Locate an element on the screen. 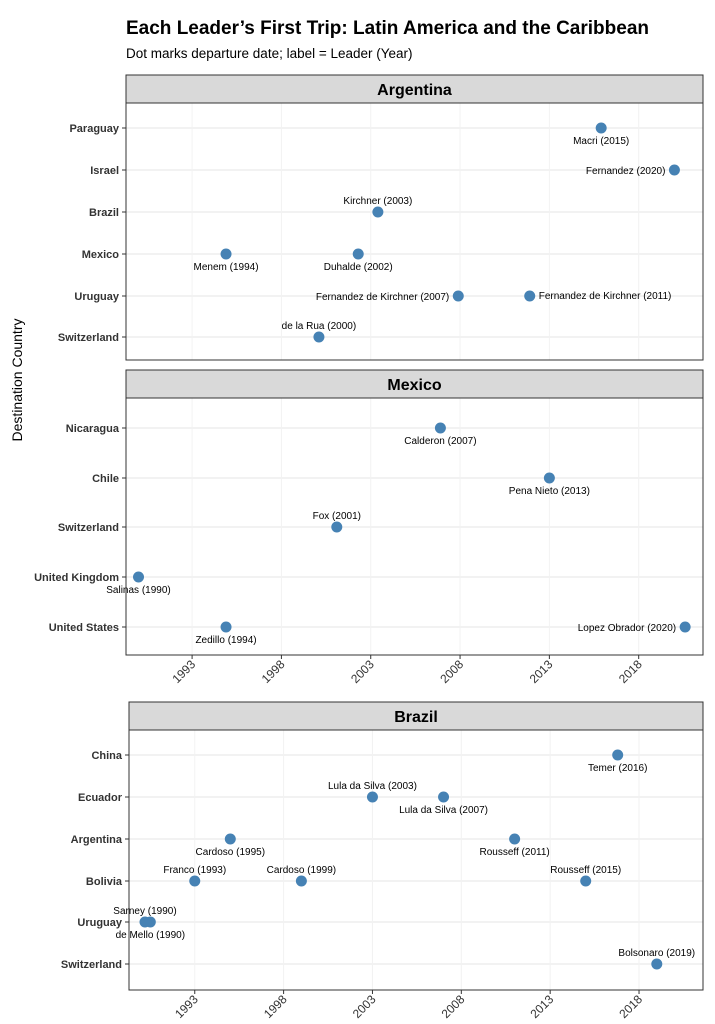 The height and width of the screenshot is (1024, 715). y-tick-label-mexico: Mexico is located at coordinates (101, 255).